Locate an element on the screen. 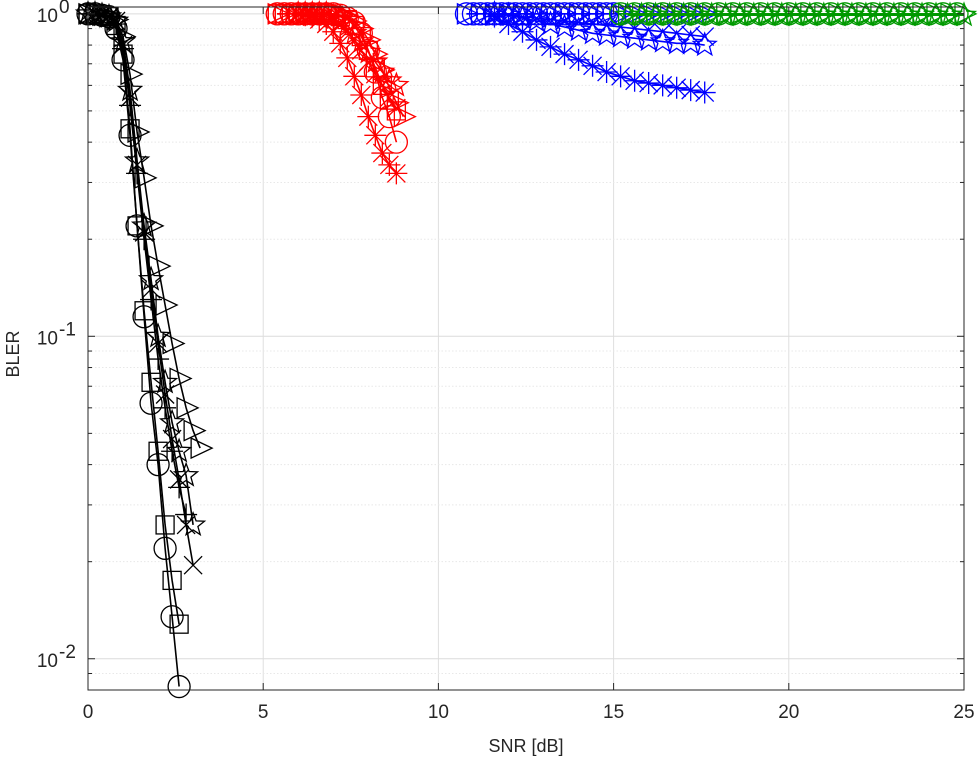 The image size is (979, 760). x-tick-label: 5 is located at coordinates (263, 712).